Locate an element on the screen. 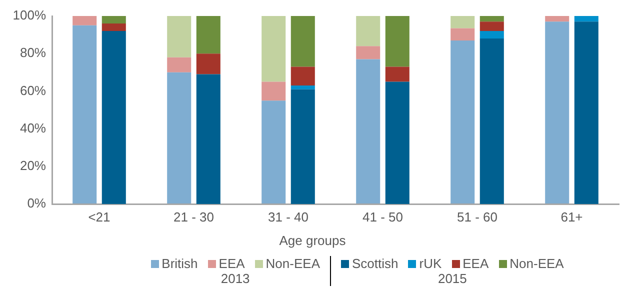 The width and height of the screenshot is (625, 295). legend-label: British is located at coordinates (180, 263).